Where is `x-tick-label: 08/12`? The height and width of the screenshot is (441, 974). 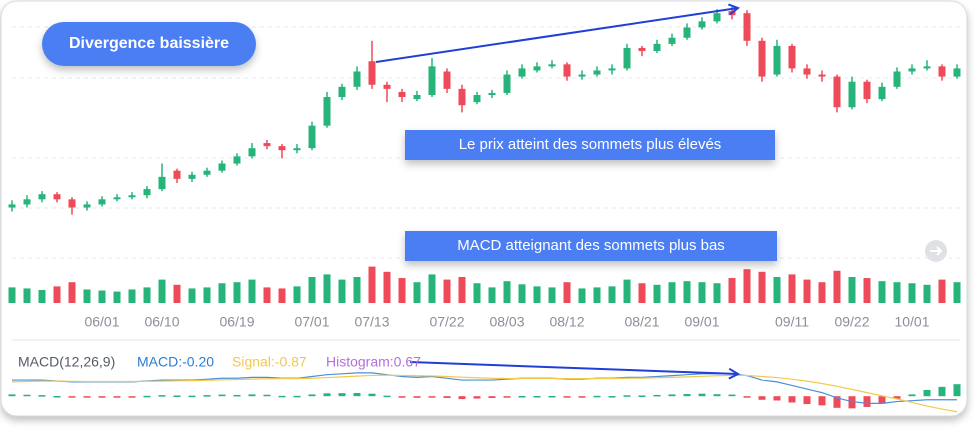
x-tick-label: 08/12 is located at coordinates (566, 322).